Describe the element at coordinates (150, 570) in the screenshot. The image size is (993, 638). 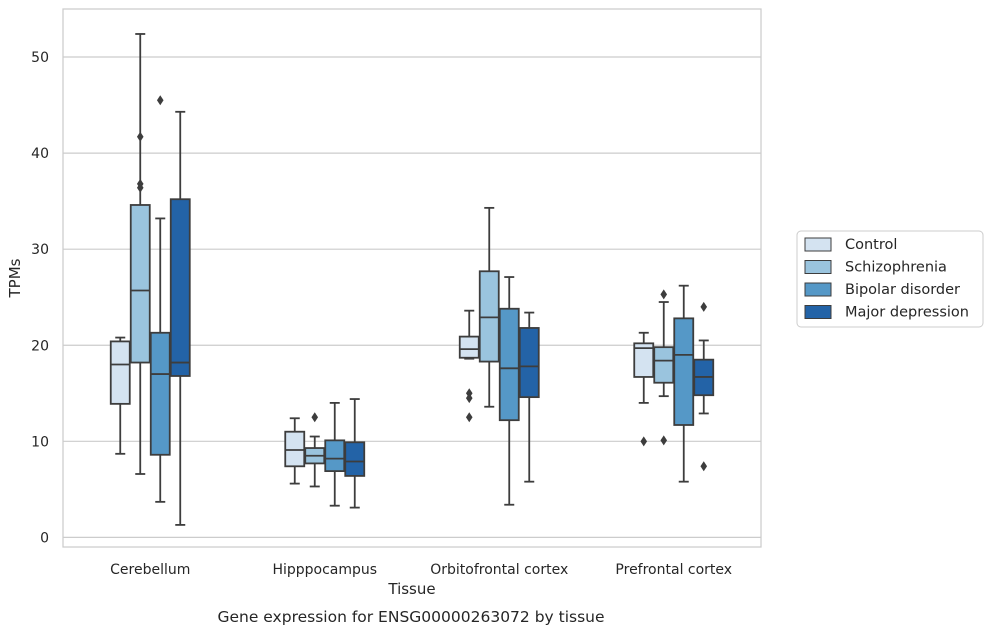
I see `x-tick-label: Cerebellum` at that location.